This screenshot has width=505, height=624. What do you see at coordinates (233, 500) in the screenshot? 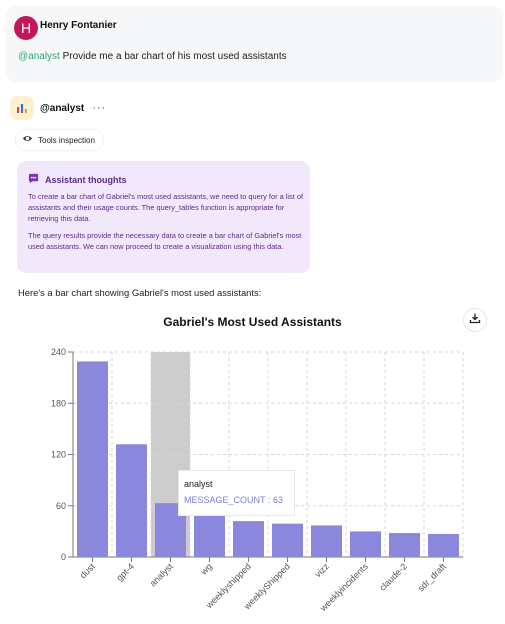
I see `tooltip-value: MESSAGE_COUNT : 63` at bounding box center [233, 500].